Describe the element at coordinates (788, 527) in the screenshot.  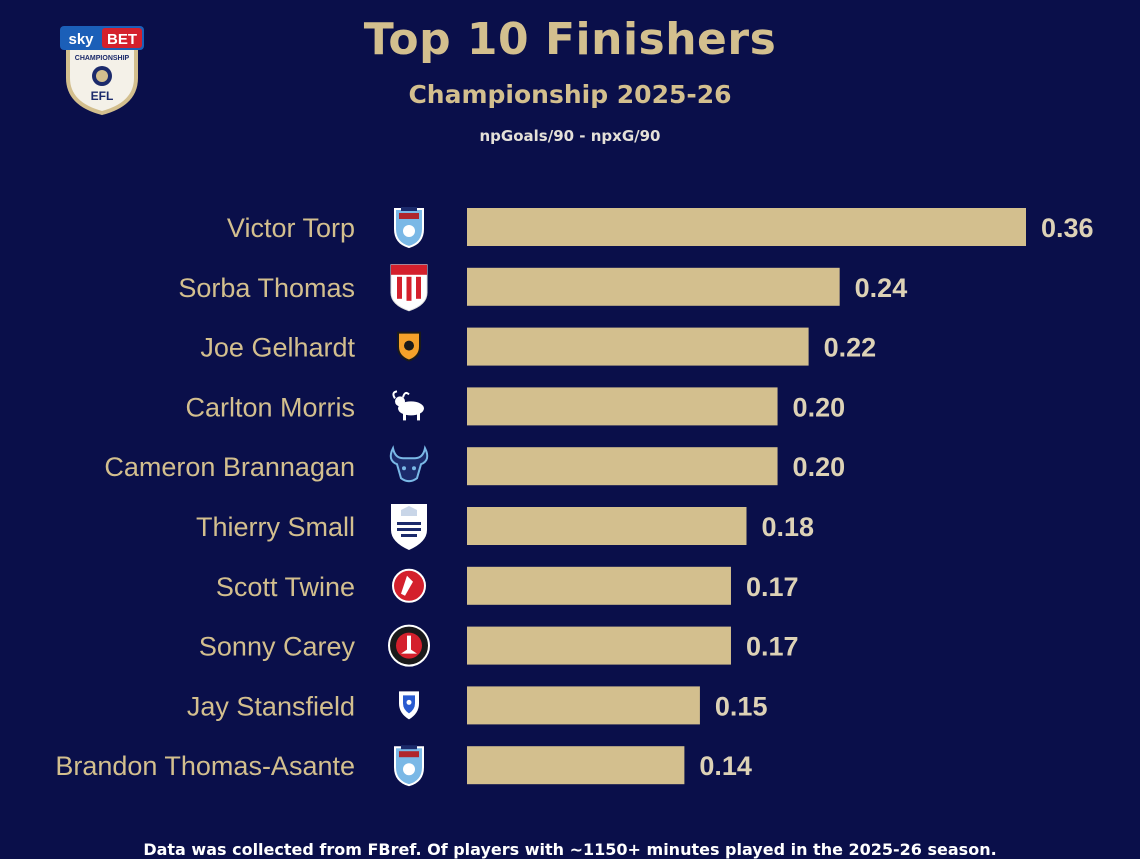
I see `value-label: 0.18` at that location.